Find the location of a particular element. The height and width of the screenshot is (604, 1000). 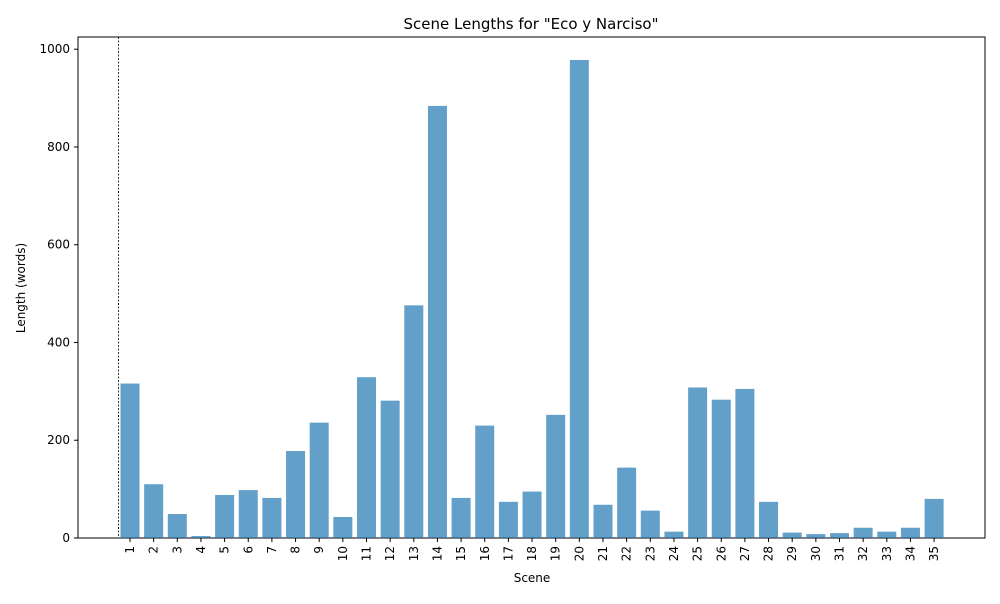

x-tick-label-33: 33 is located at coordinates (887, 553).